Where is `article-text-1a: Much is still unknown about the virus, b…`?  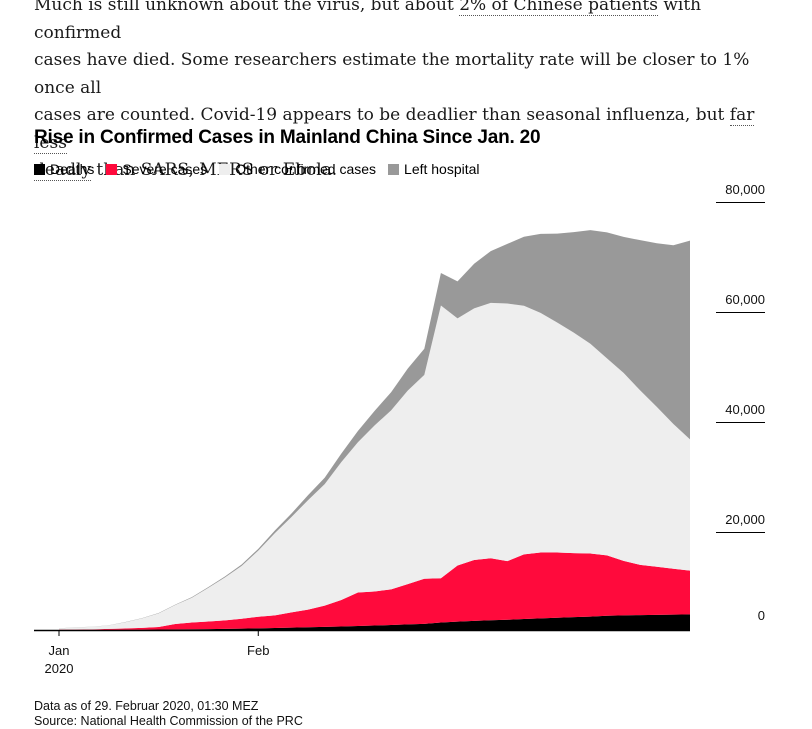 article-text-1a: Much is still unknown about the virus, b… is located at coordinates (247, 7).